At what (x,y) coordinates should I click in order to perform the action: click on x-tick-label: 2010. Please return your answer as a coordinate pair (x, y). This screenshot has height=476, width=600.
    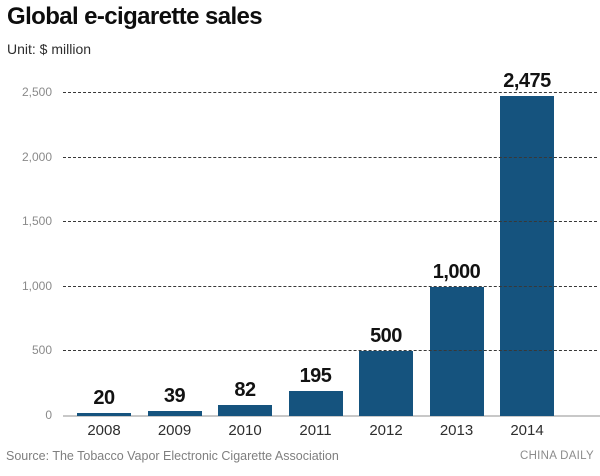
    Looking at the image, I should click on (245, 430).